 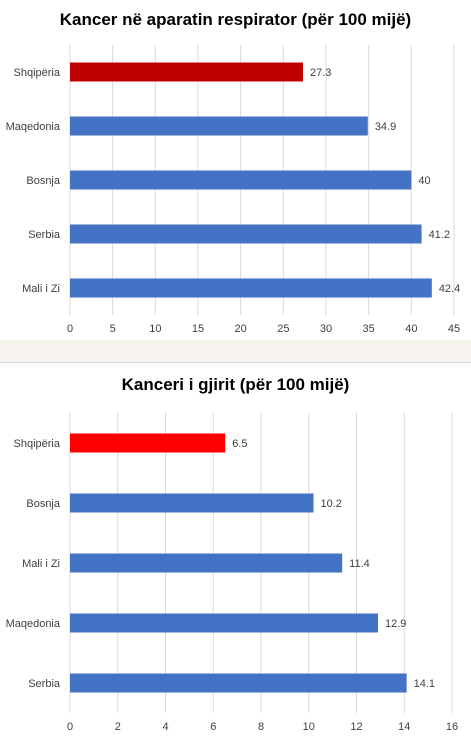 I want to click on x-tick-label: 45, so click(x=454, y=329).